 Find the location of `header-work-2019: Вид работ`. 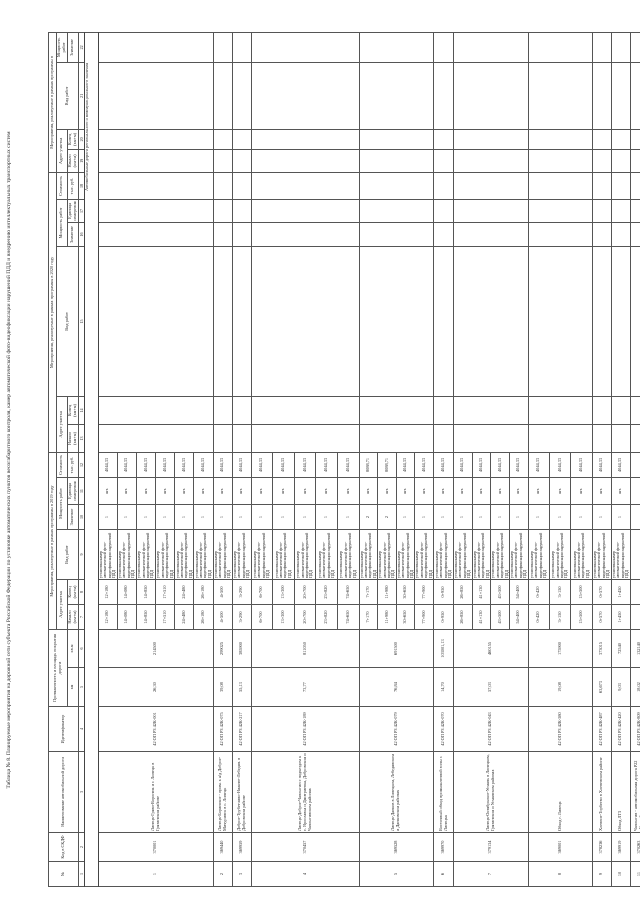

header-work-2019: Вид работ is located at coordinates (67, 554).